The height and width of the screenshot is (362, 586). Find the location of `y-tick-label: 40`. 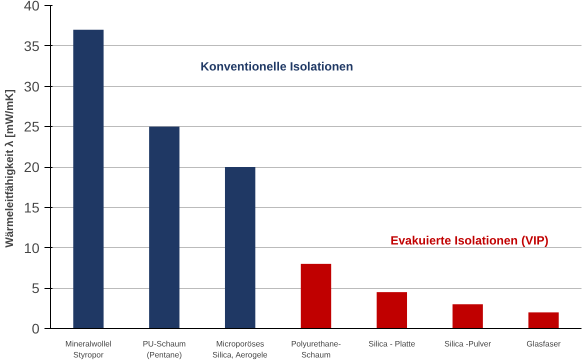

y-tick-label: 40 is located at coordinates (32, 7).